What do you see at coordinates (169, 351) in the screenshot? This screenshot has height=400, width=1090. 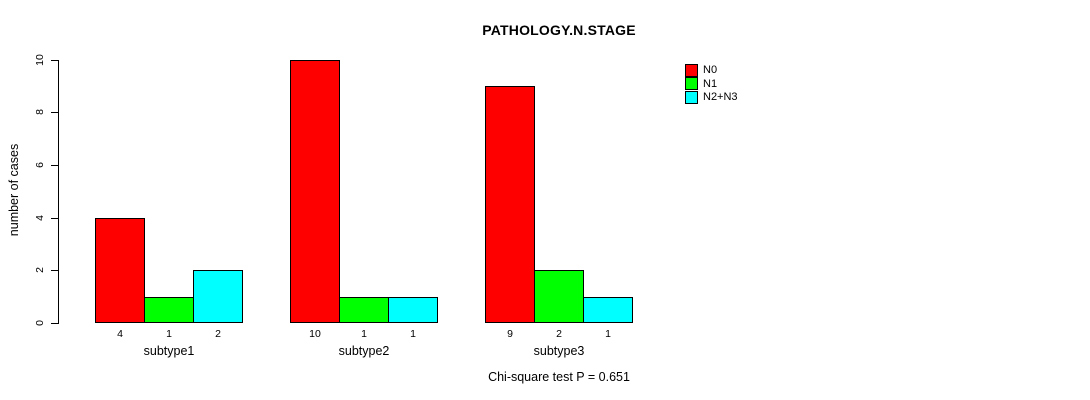 I see `category-label: subtype1` at bounding box center [169, 351].